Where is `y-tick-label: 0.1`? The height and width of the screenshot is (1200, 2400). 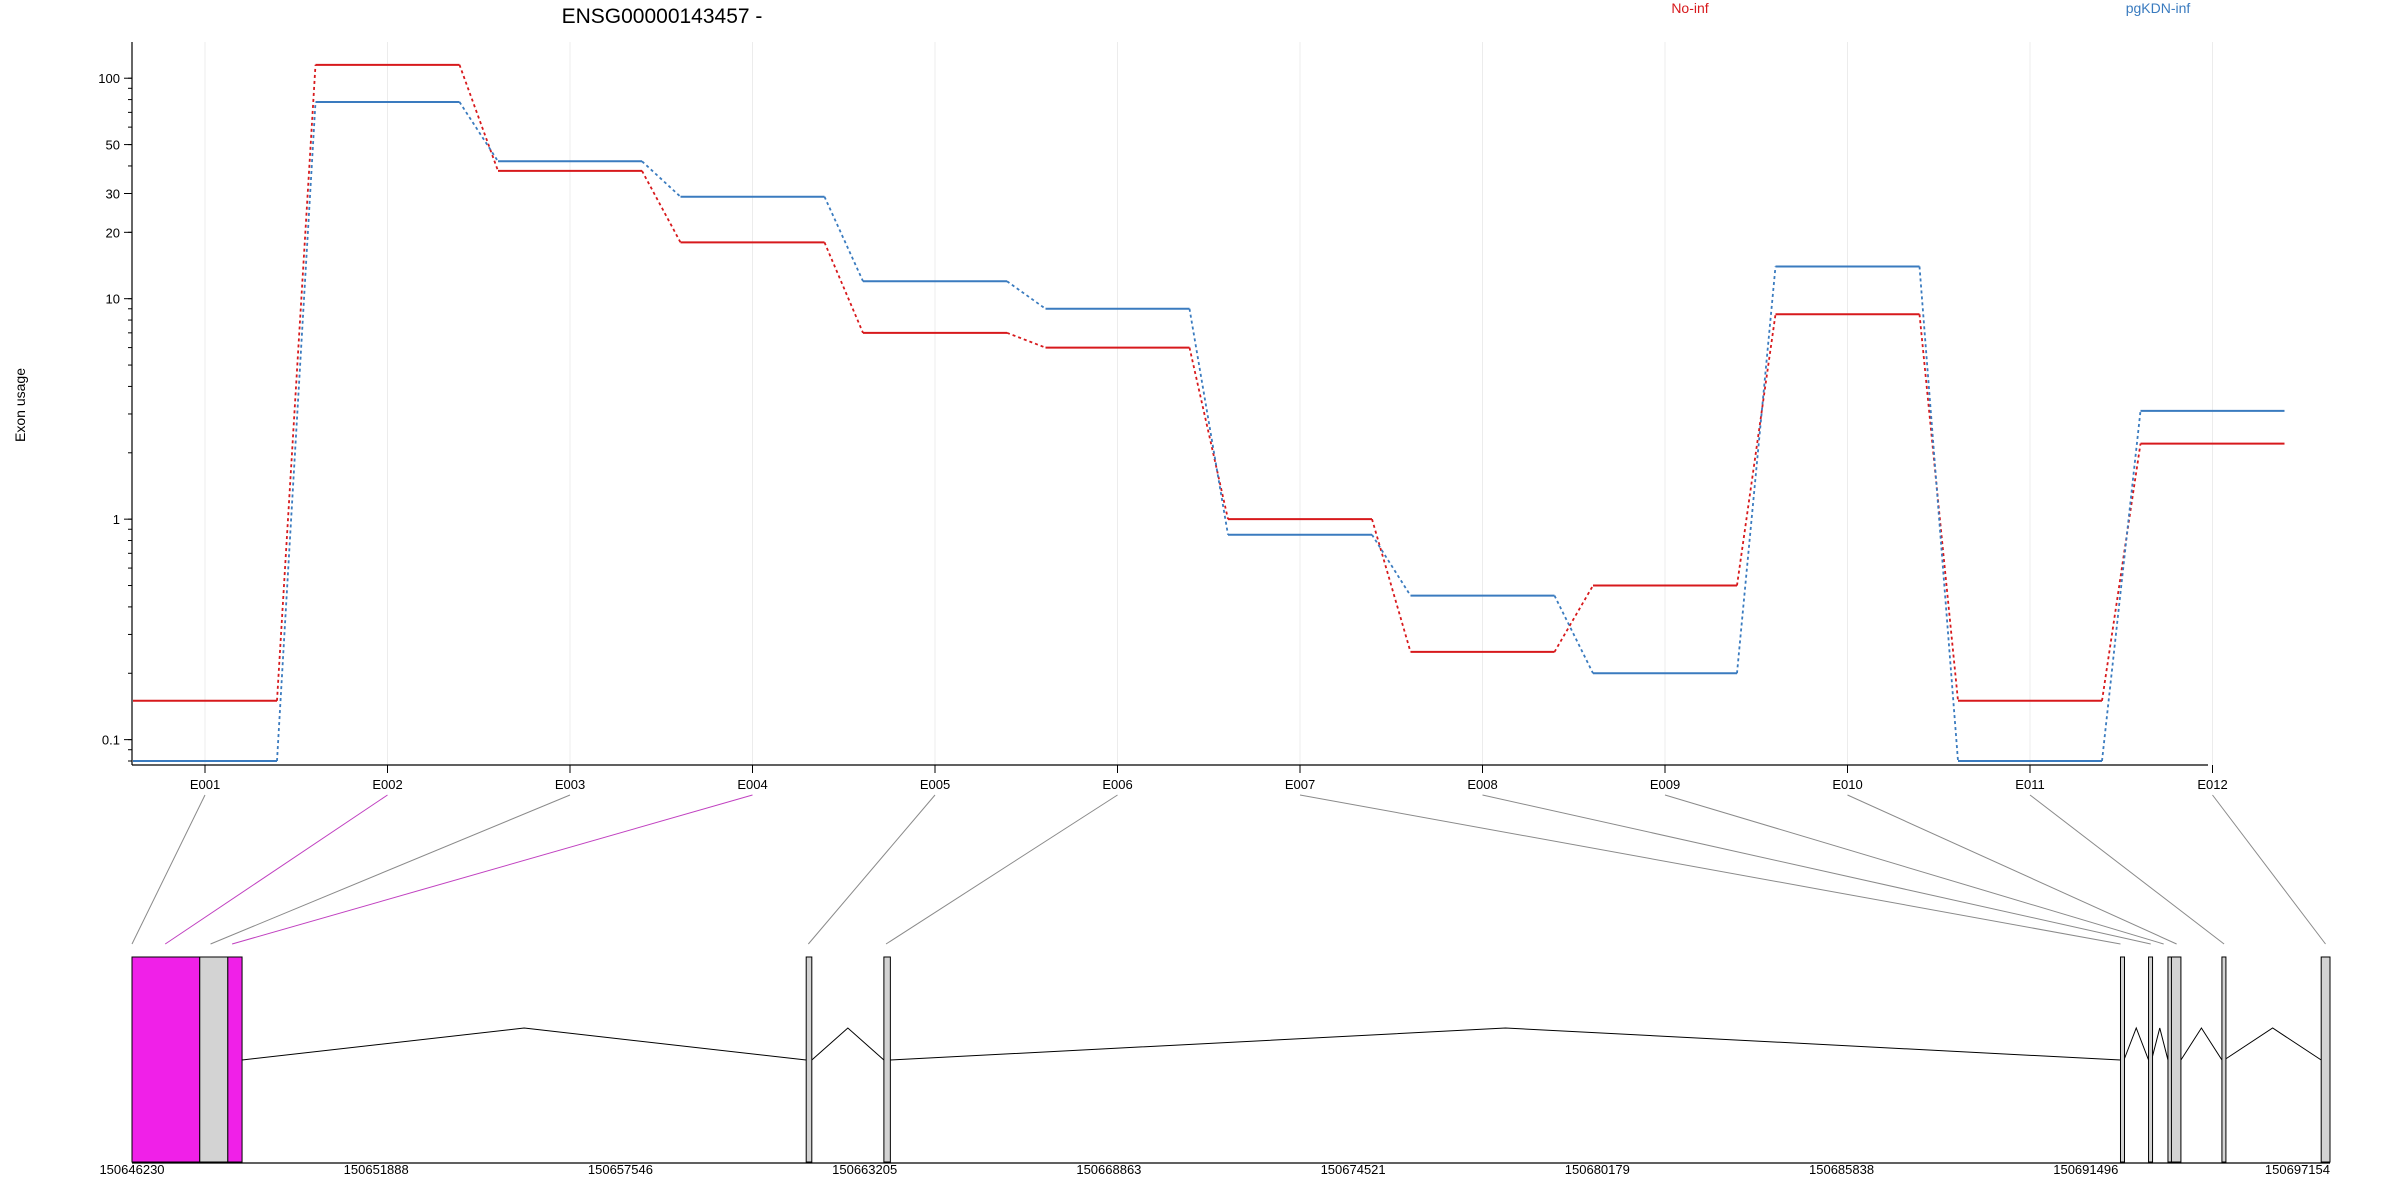
y-tick-label: 0.1 is located at coordinates (111, 740).